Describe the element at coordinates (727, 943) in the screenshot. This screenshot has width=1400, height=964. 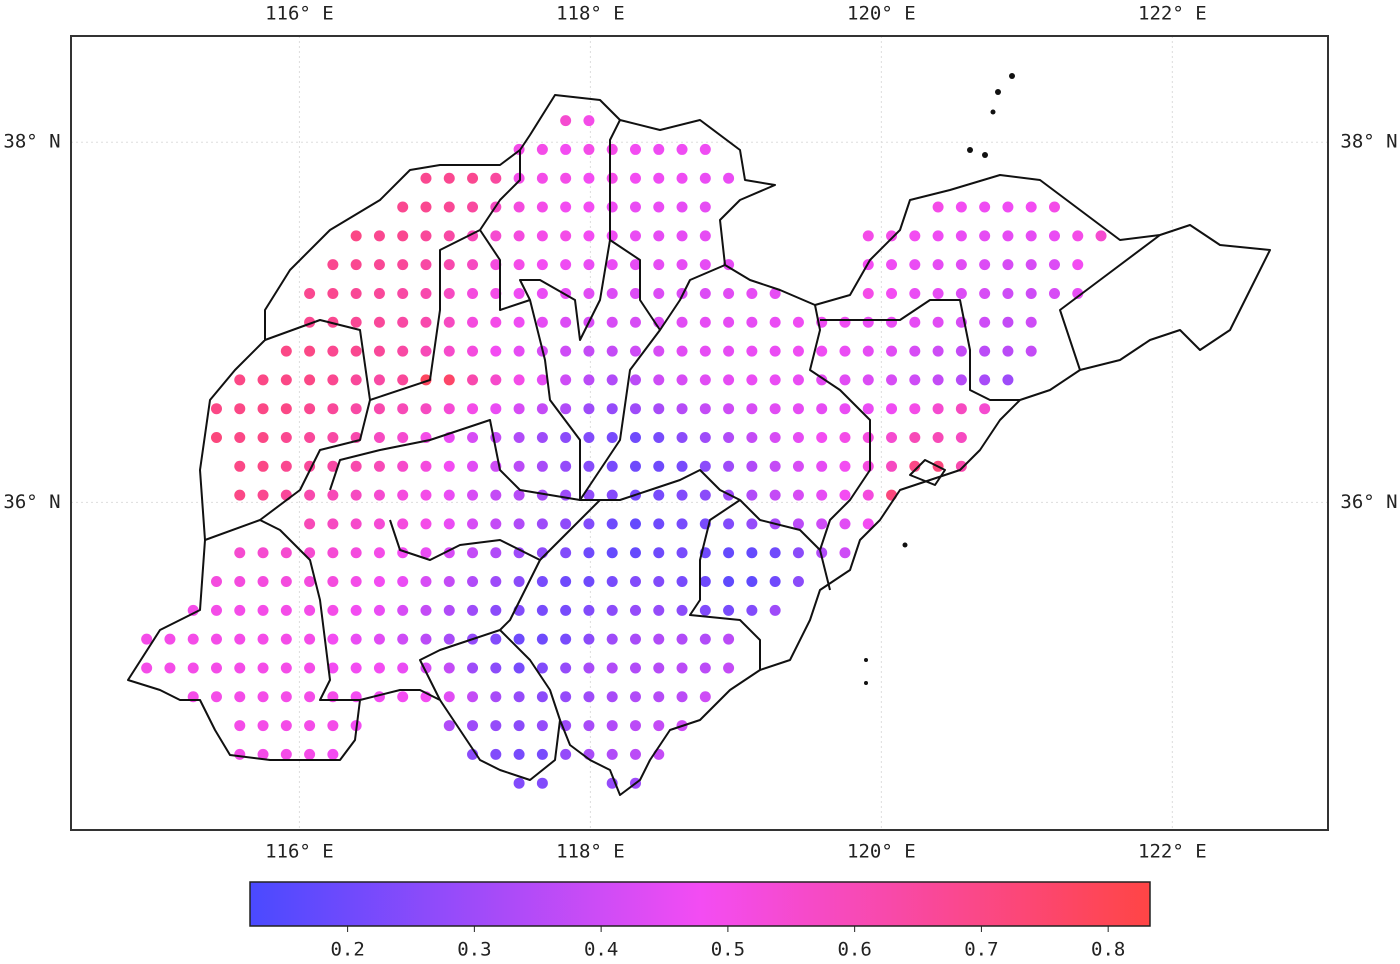
I see `colorbar-ticks: 0.2 0.3 0.4 0.5 0.6 0.7 0.8` at that location.